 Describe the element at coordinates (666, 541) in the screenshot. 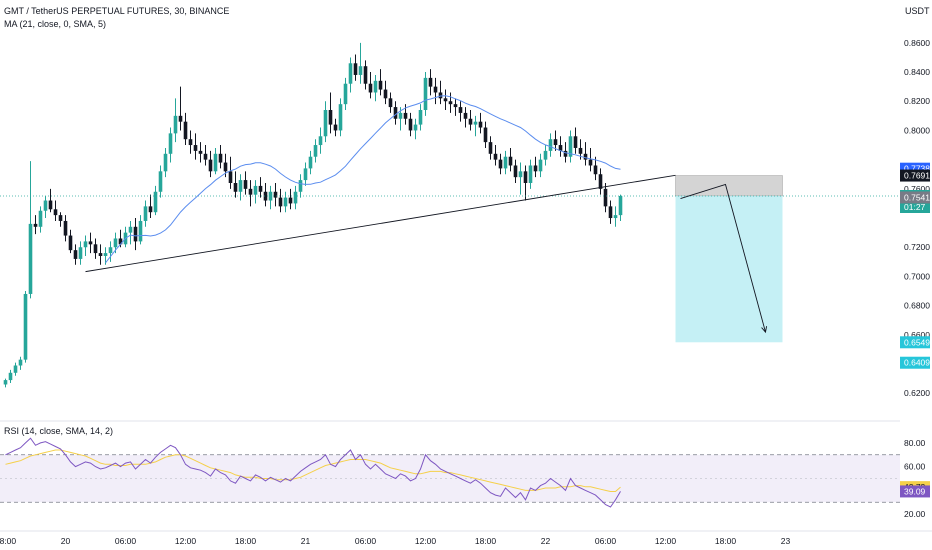

I see `time-tick-label: 12:00` at that location.